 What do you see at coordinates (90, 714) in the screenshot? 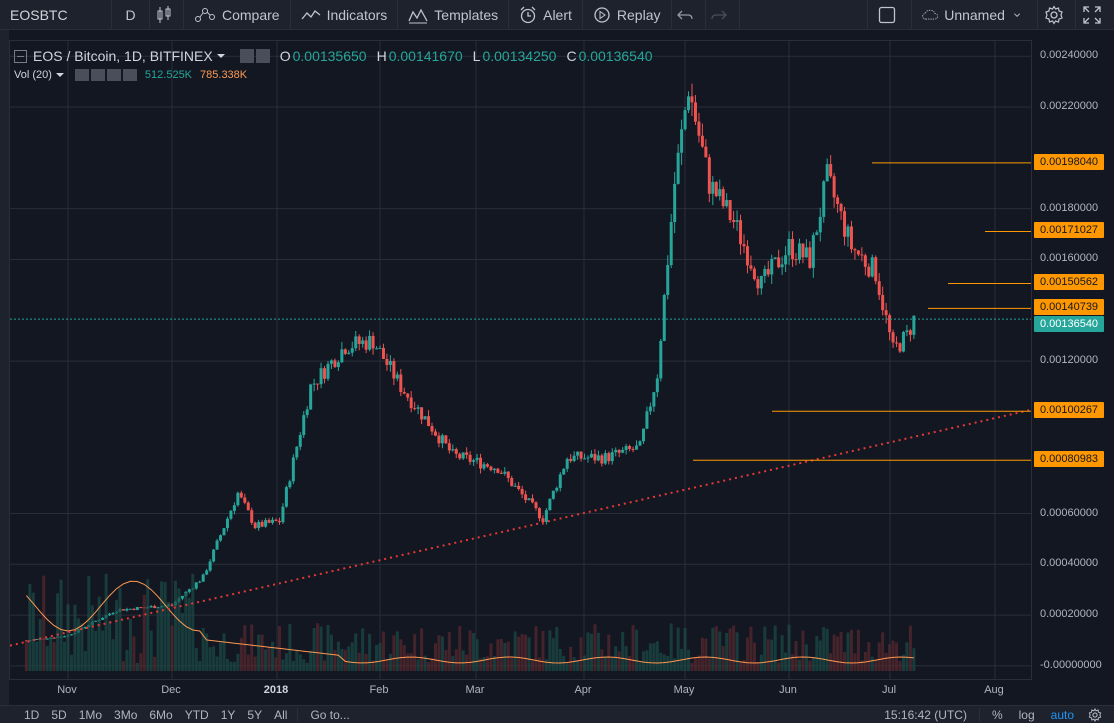
I see `range-button-1mo: 1Mo` at bounding box center [90, 714].